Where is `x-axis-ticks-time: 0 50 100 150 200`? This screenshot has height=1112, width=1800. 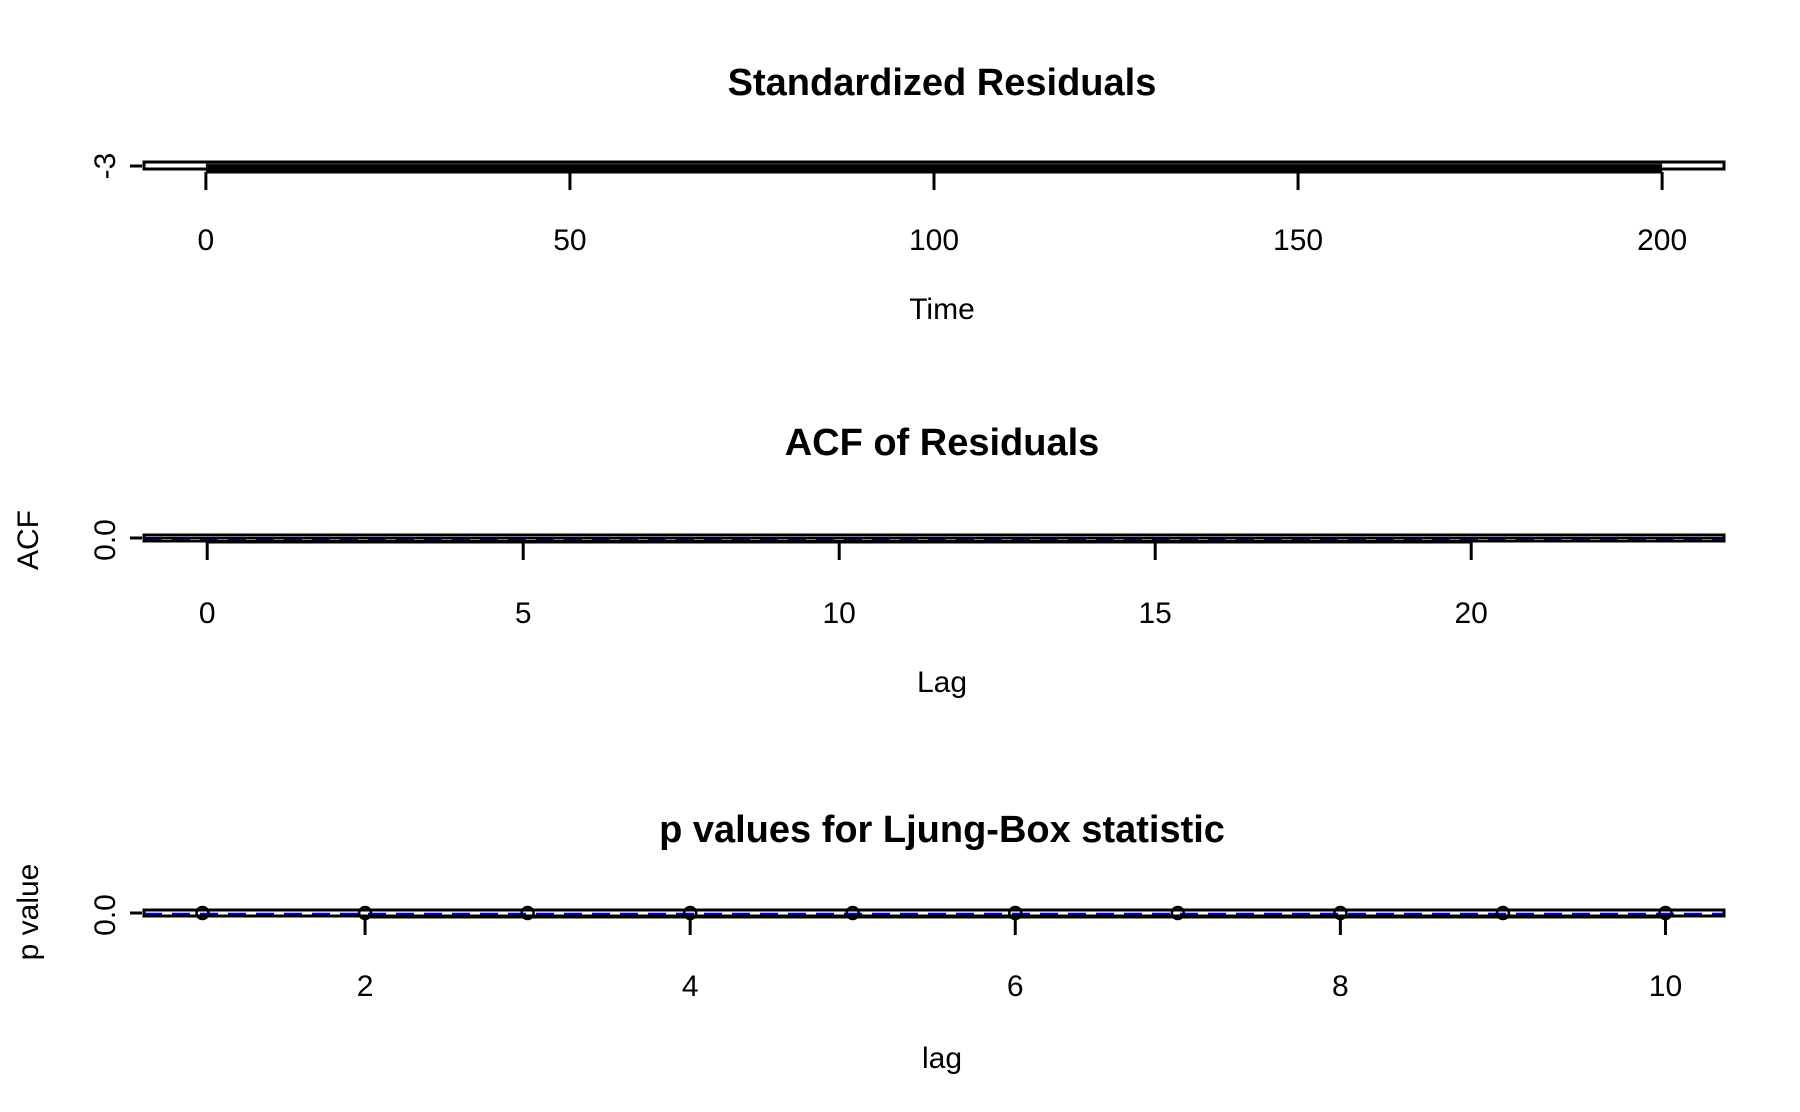 x-axis-ticks-time: 0 50 100 150 200 is located at coordinates (942, 213).